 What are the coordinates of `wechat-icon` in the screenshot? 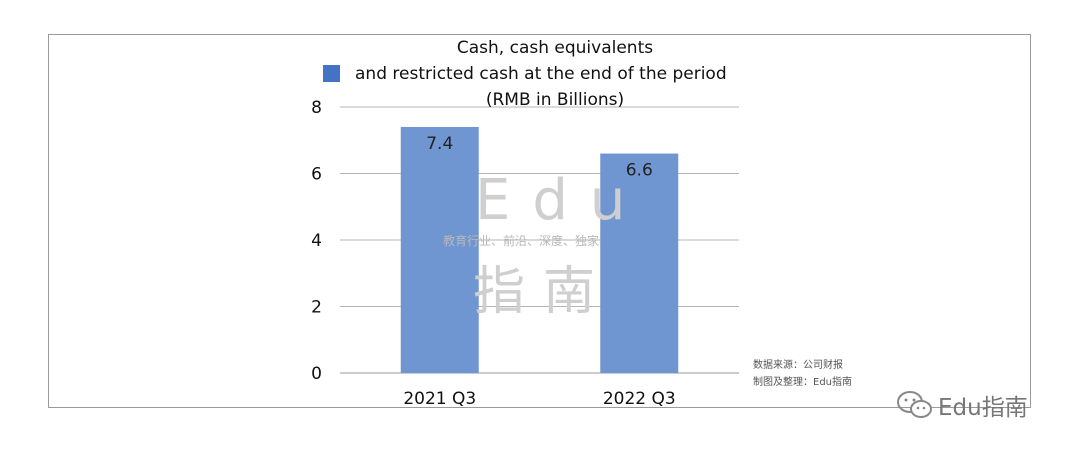 It's located at (914, 404).